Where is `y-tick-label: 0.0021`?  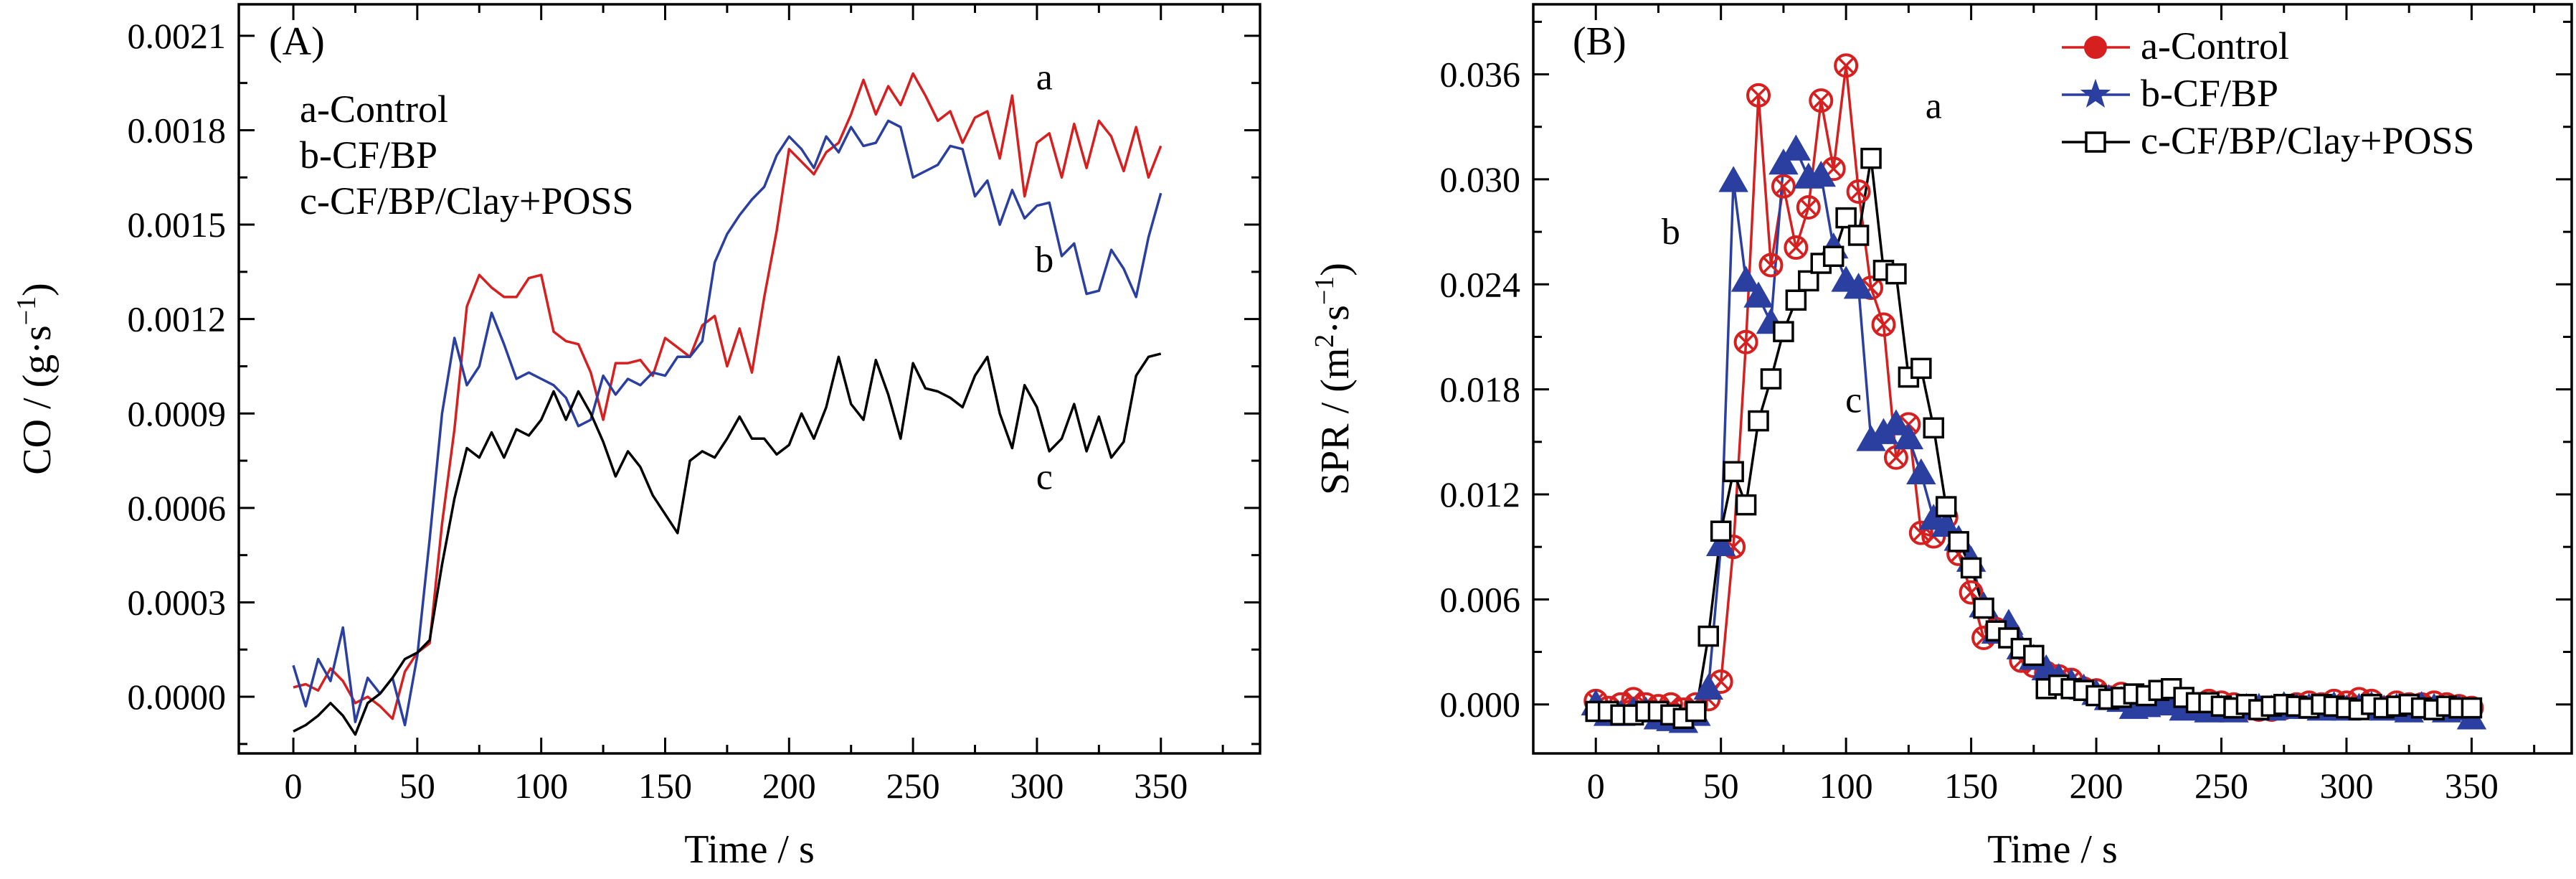
y-tick-label: 0.0021 is located at coordinates (177, 36).